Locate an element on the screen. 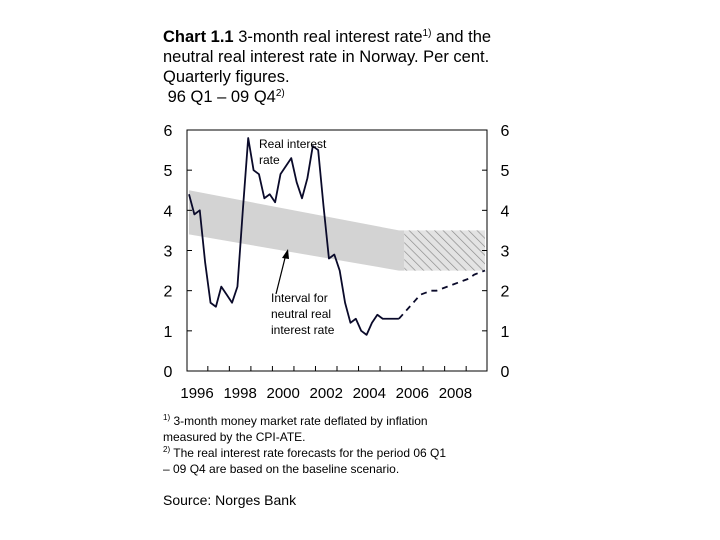 The image size is (720, 540). real-rate-line is located at coordinates (293, 236).